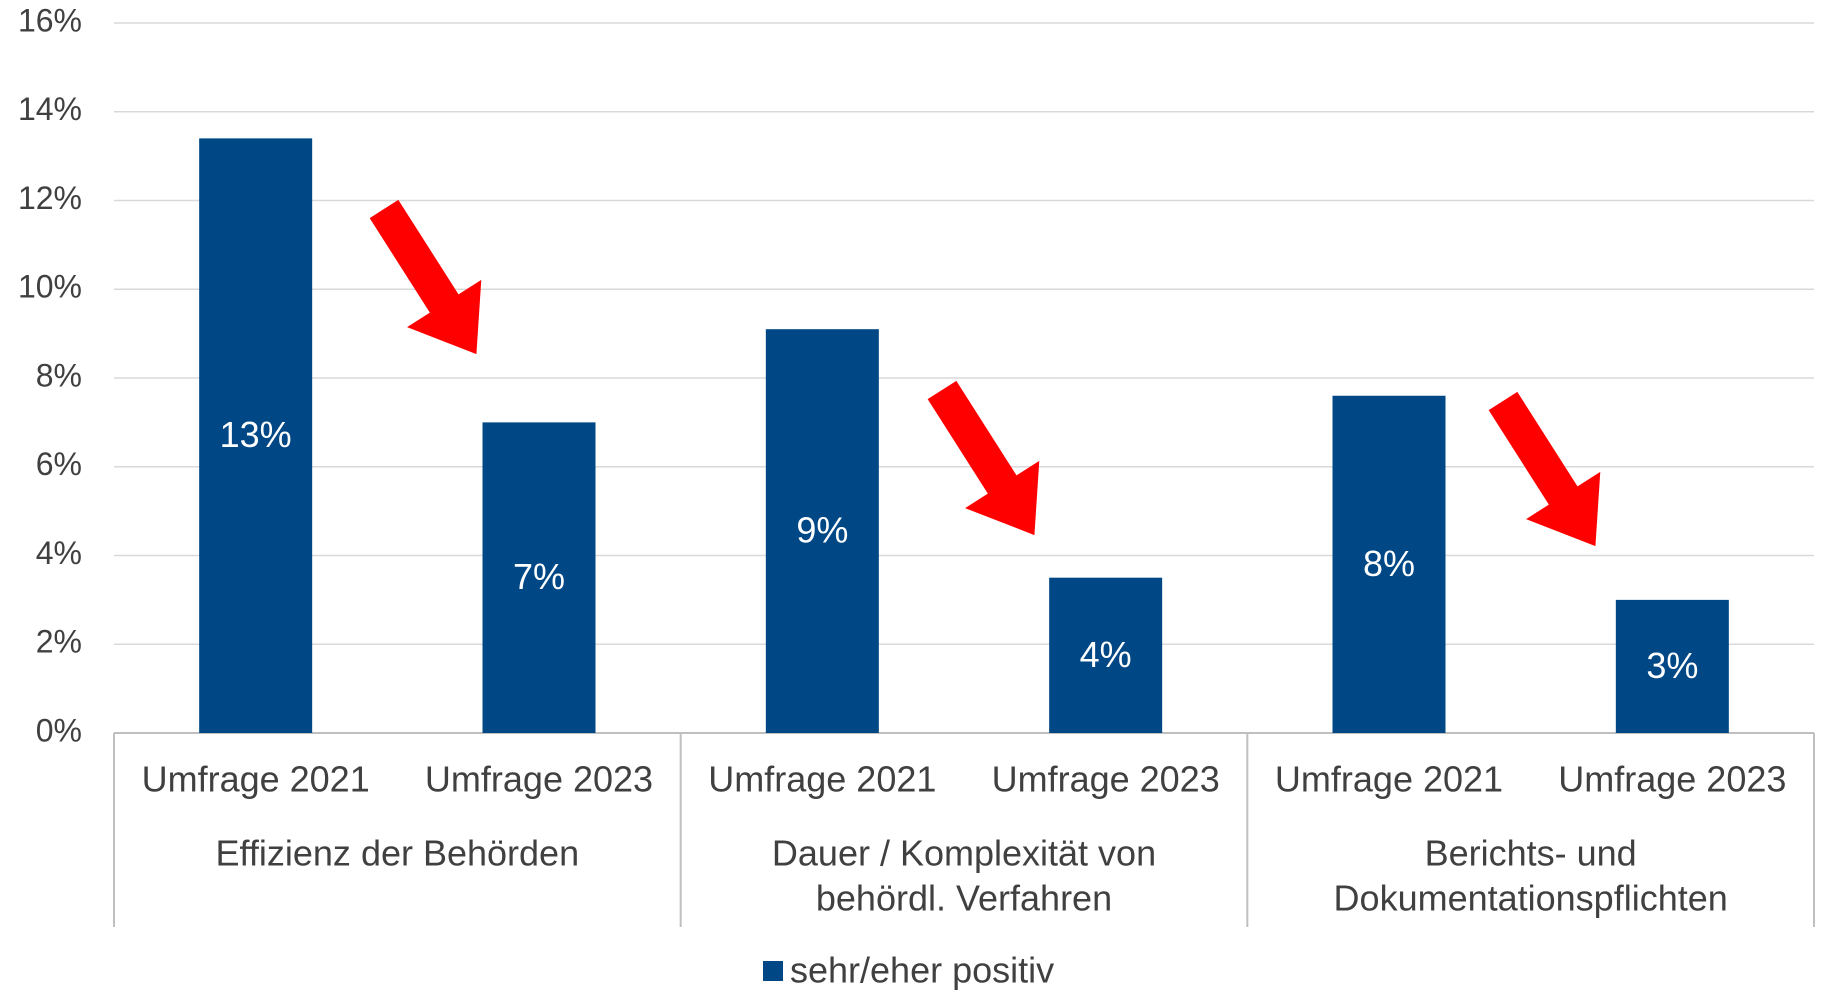  Describe the element at coordinates (398, 853) in the screenshot. I see `group-label: Effizienz der Behörden` at that location.